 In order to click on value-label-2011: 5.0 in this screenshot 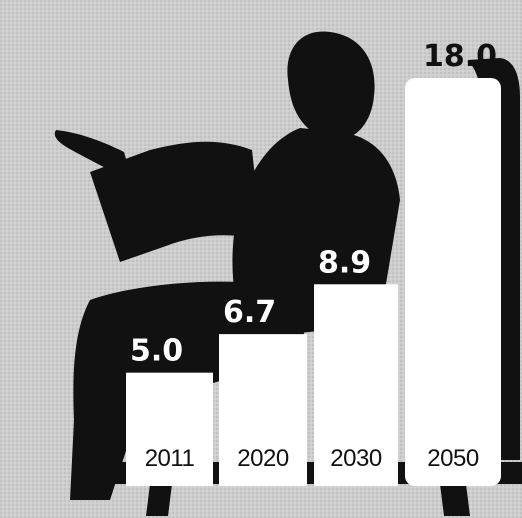, I will do `click(156, 351)`.